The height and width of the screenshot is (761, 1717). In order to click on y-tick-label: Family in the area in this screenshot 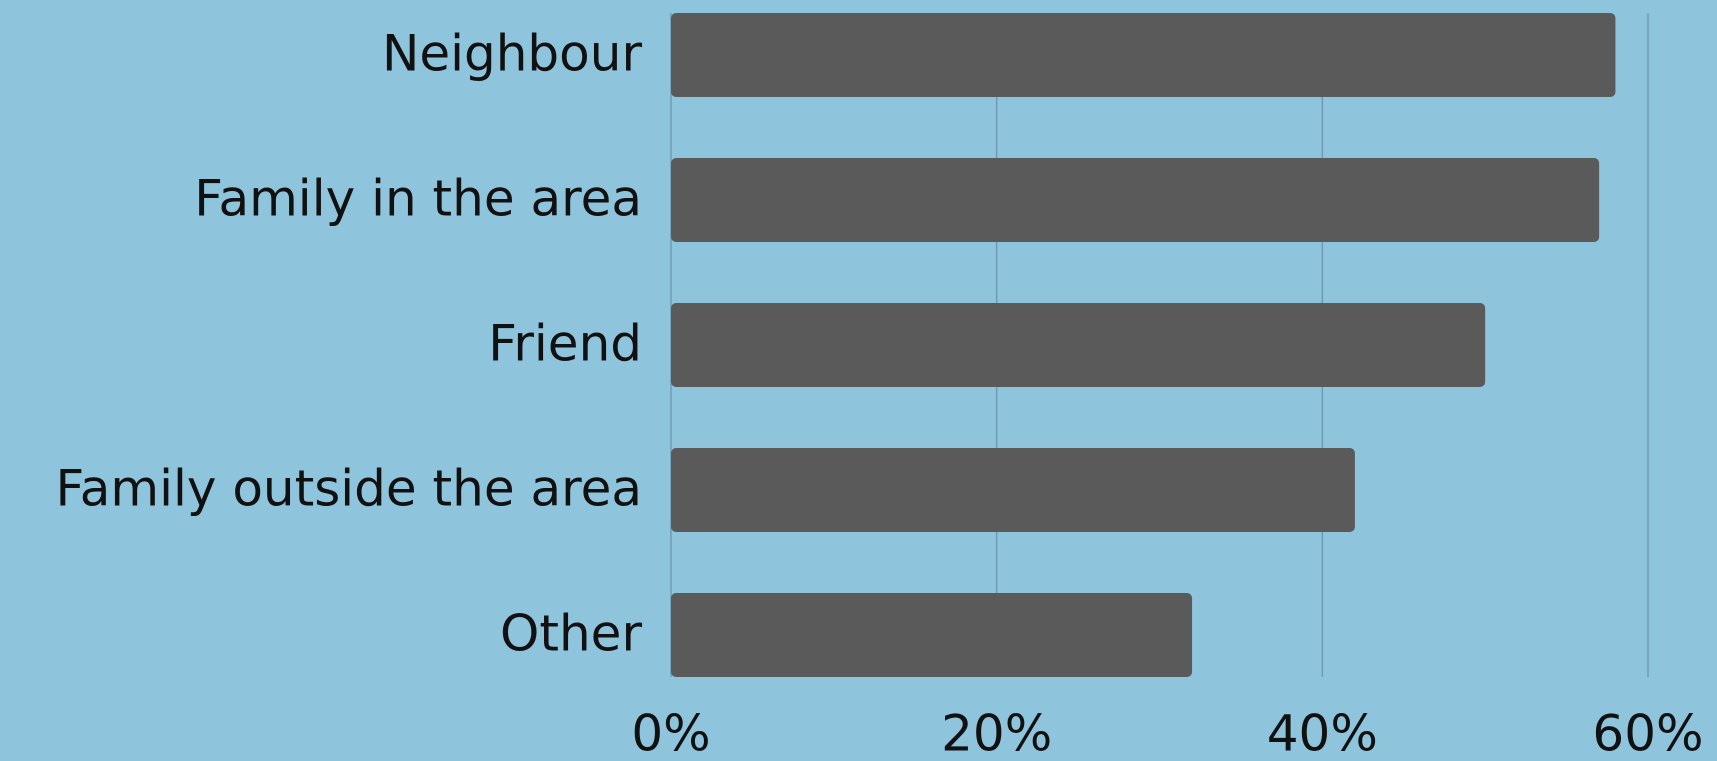, I will do `click(418, 199)`.